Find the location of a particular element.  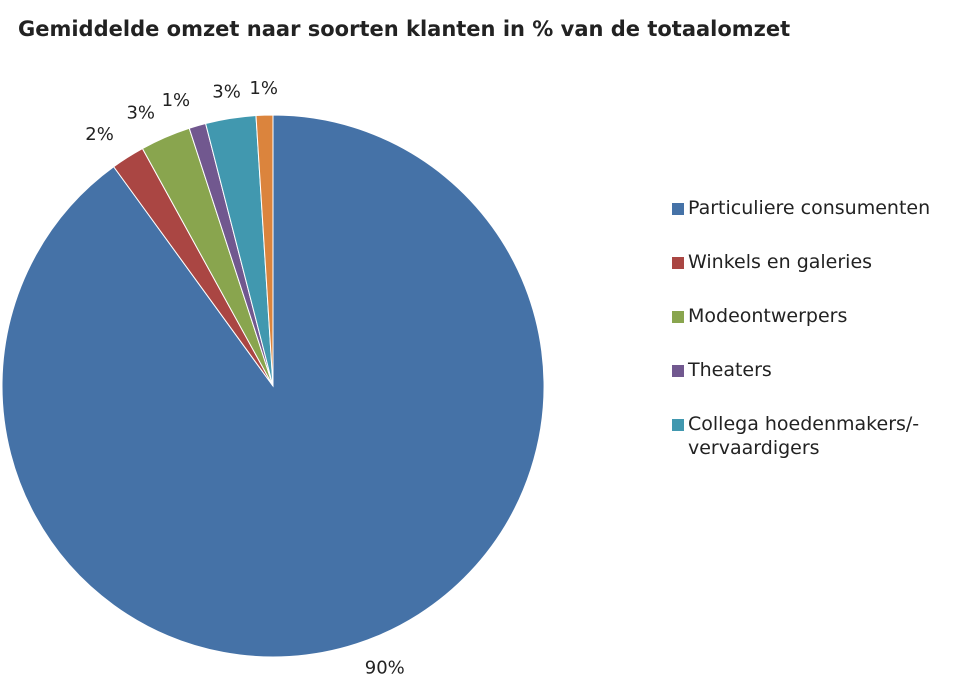

legend-item: Modeontwerpers is located at coordinates (822, 316).